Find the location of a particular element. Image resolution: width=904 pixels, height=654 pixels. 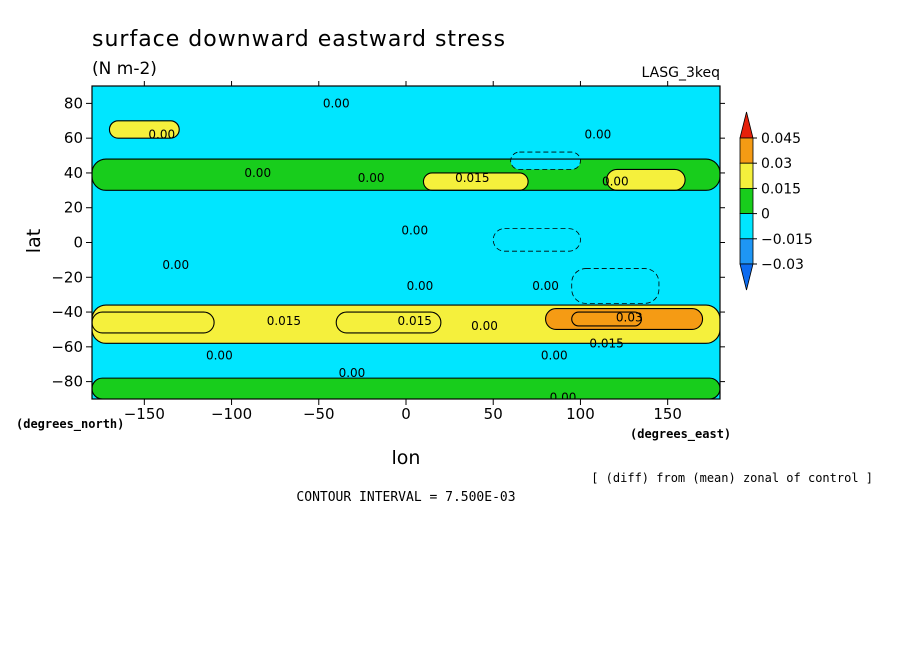

colorbar-label: −0.015 is located at coordinates (787, 240).